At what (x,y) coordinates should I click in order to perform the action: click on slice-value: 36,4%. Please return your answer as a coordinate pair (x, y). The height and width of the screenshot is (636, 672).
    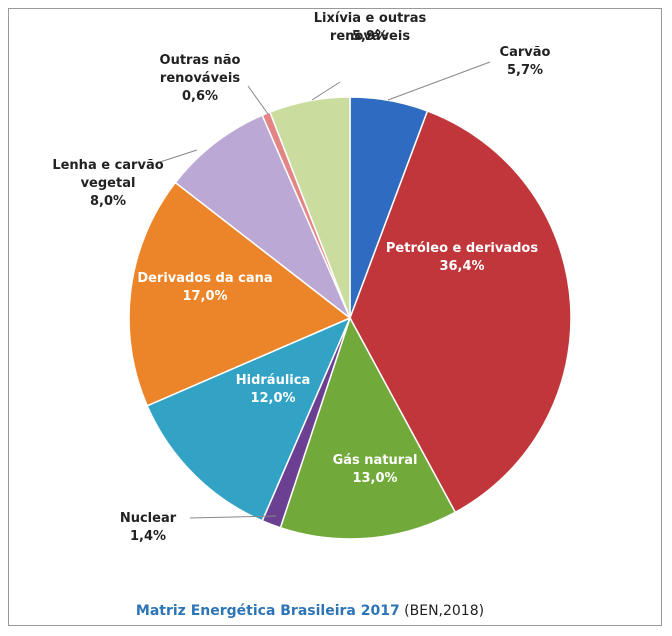
    Looking at the image, I should click on (462, 266).